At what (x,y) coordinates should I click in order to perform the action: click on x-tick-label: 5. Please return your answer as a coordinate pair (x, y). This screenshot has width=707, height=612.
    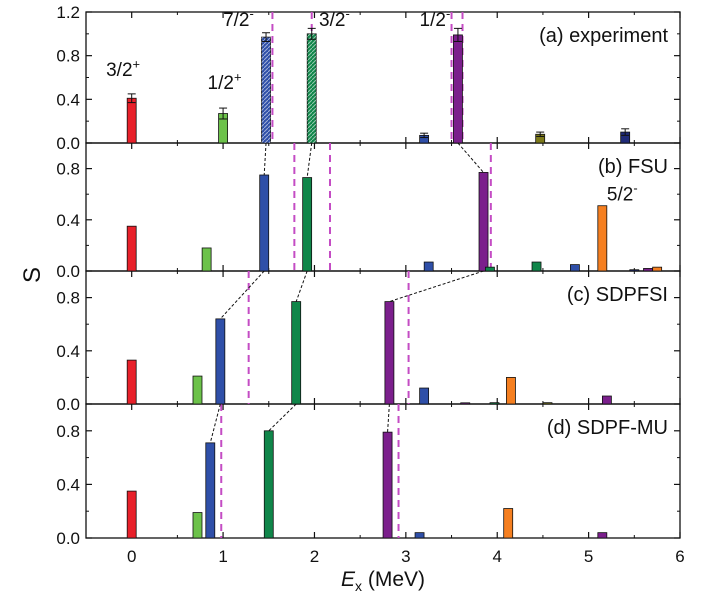
    Looking at the image, I should click on (588, 556).